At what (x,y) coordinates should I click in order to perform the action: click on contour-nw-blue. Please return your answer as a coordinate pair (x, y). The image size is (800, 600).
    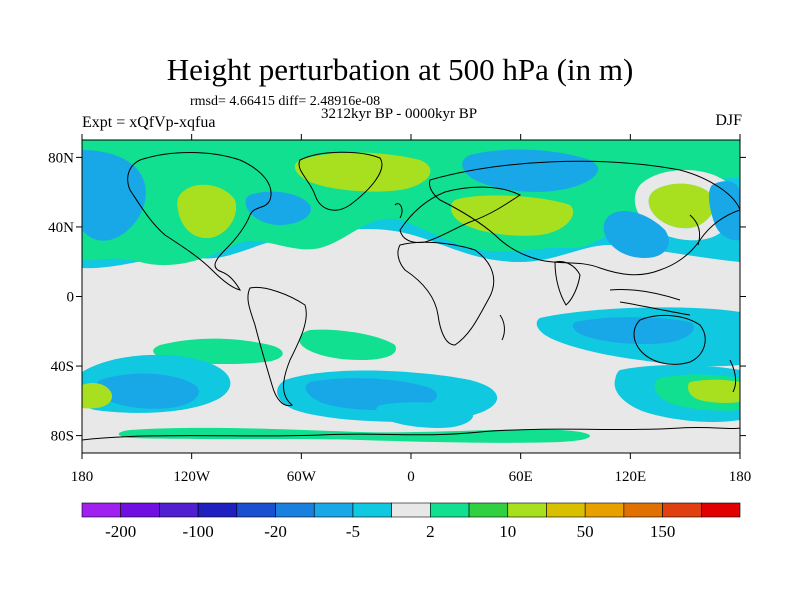
    Looking at the image, I should click on (114, 195).